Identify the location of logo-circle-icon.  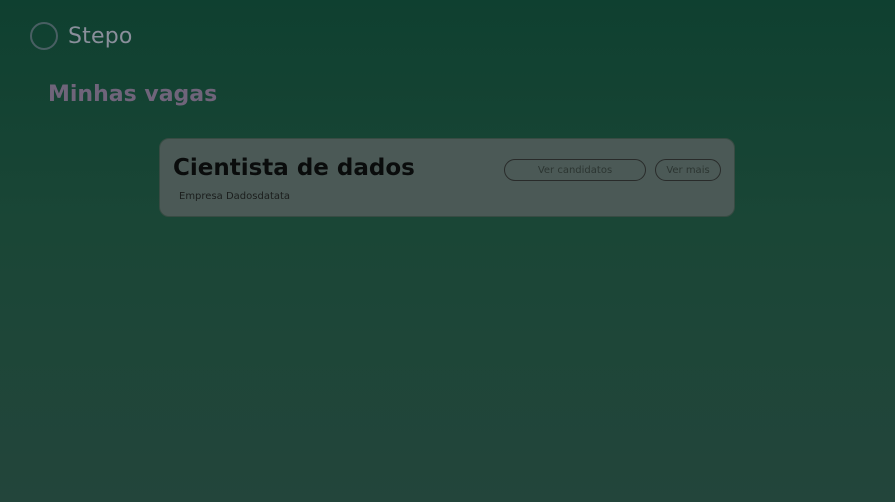
(44, 36).